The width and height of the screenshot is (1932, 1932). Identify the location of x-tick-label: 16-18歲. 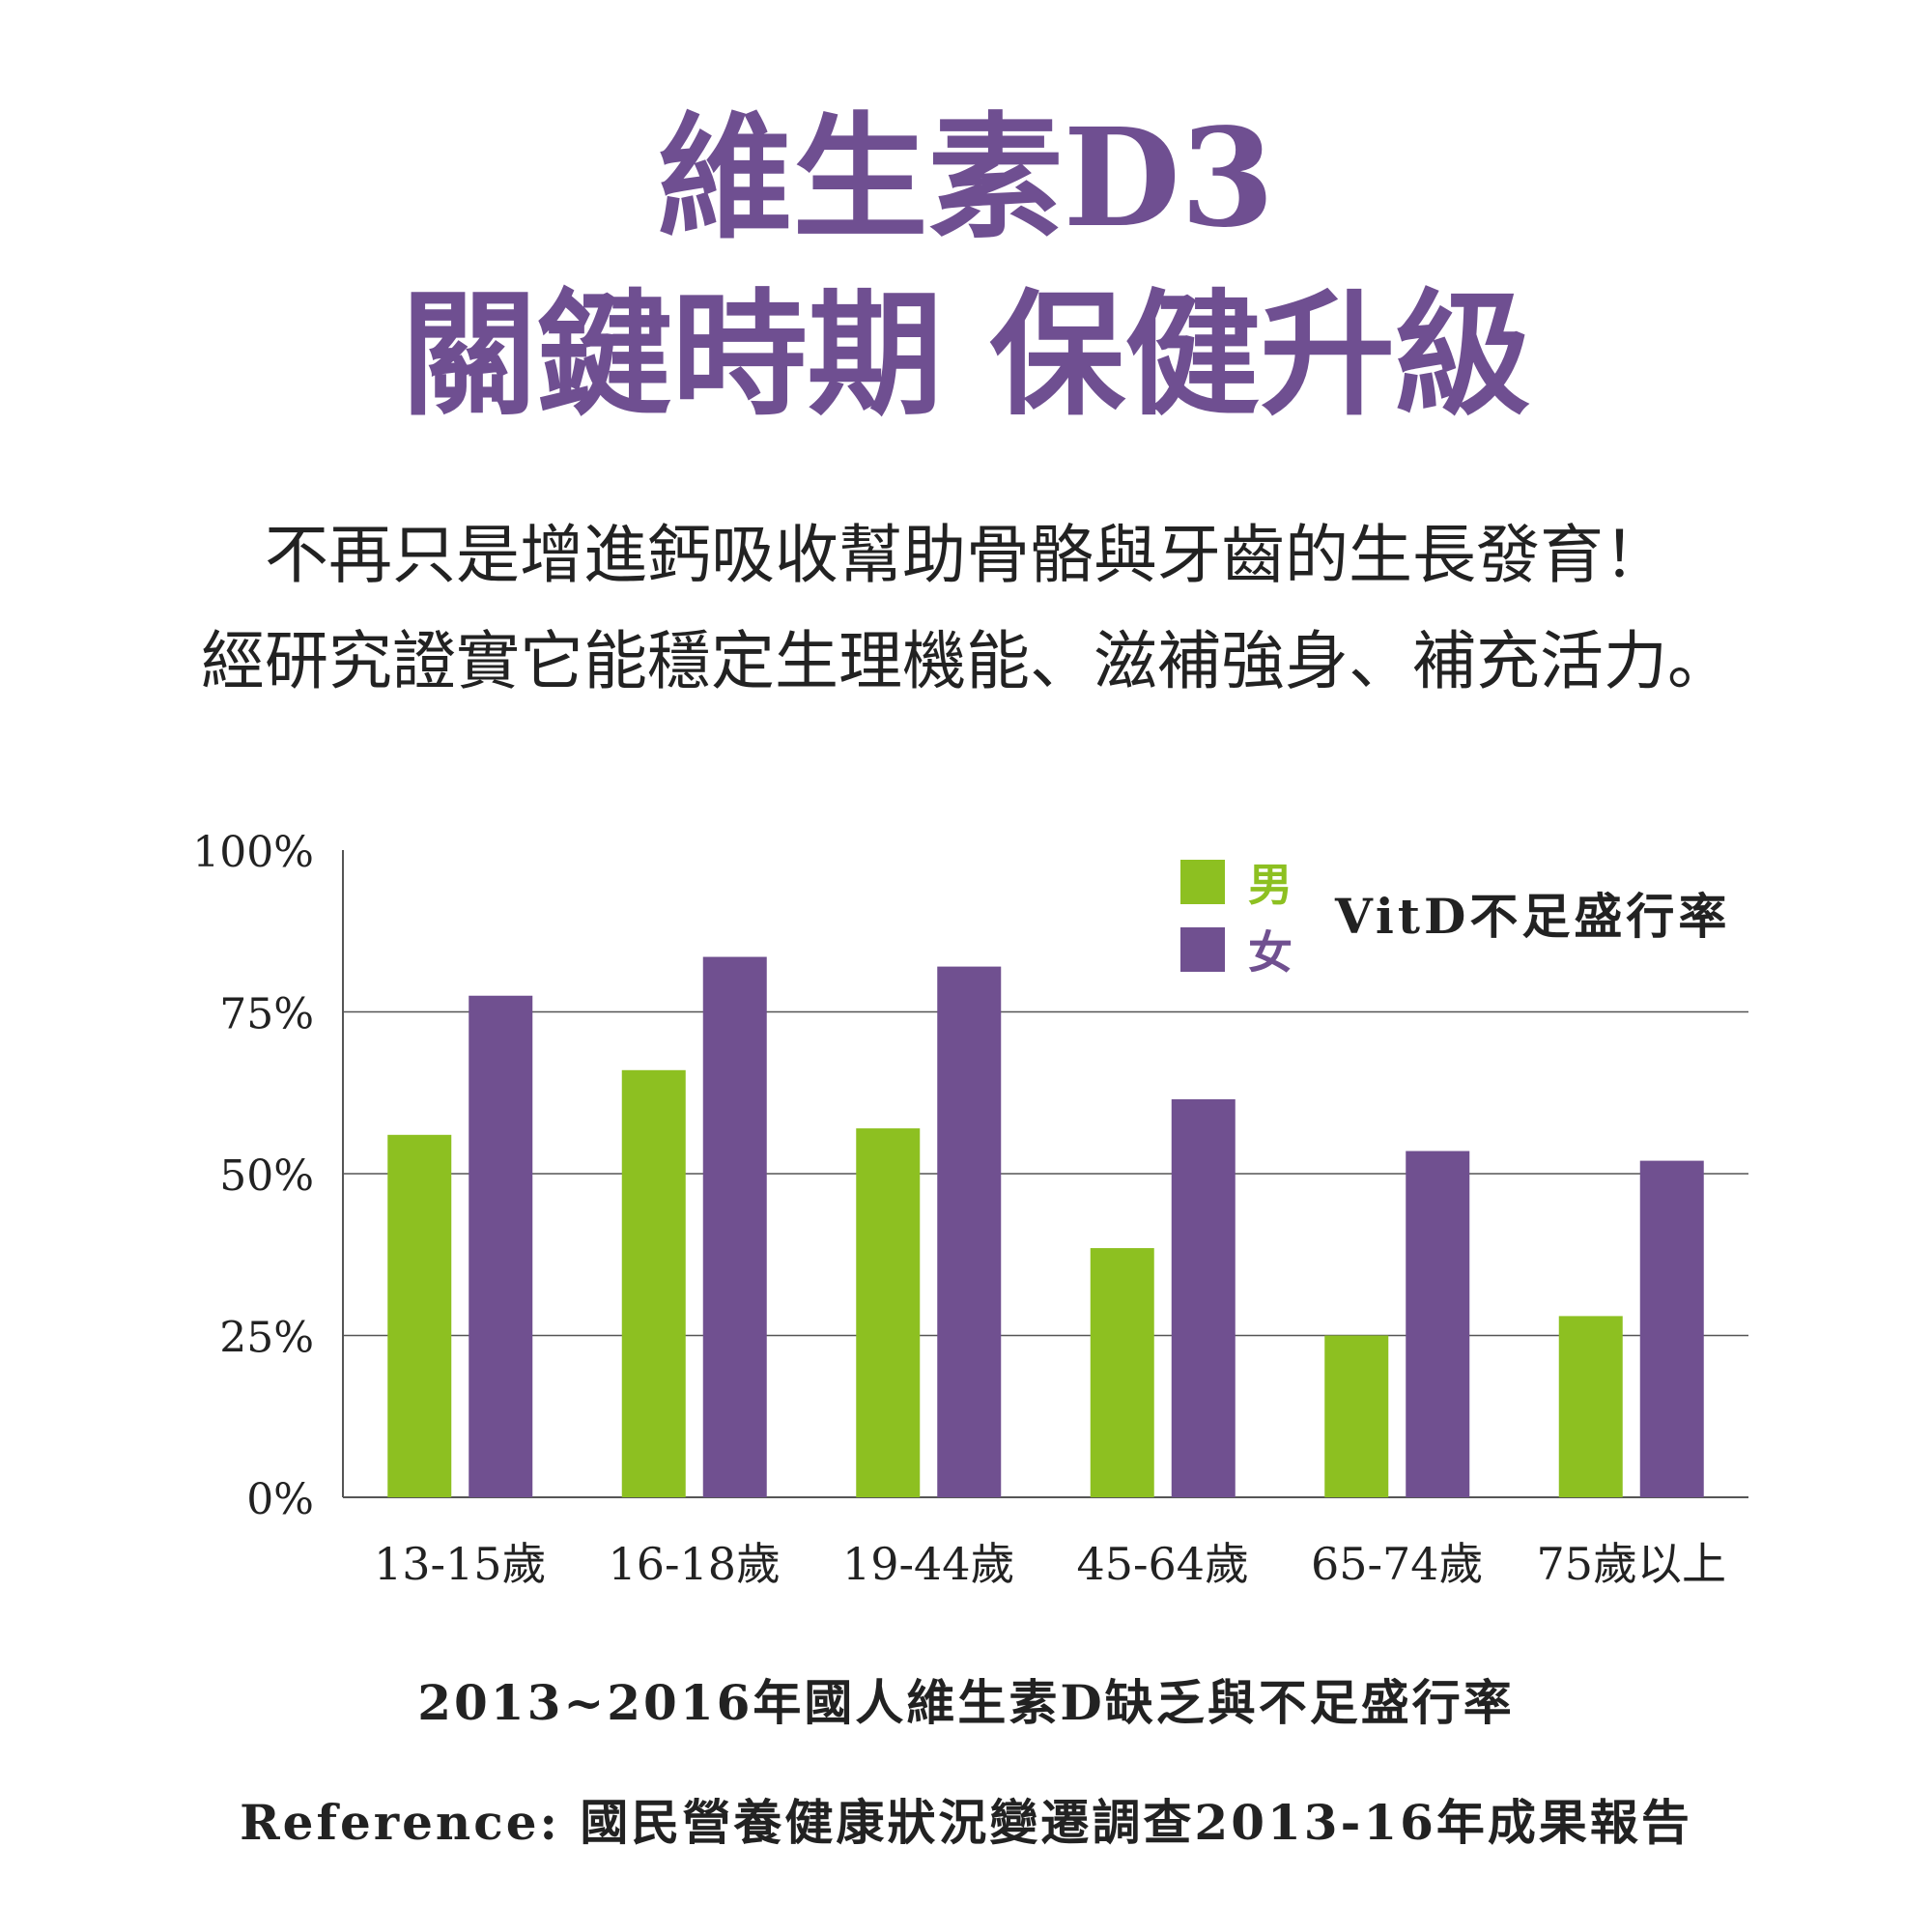
(694, 1564).